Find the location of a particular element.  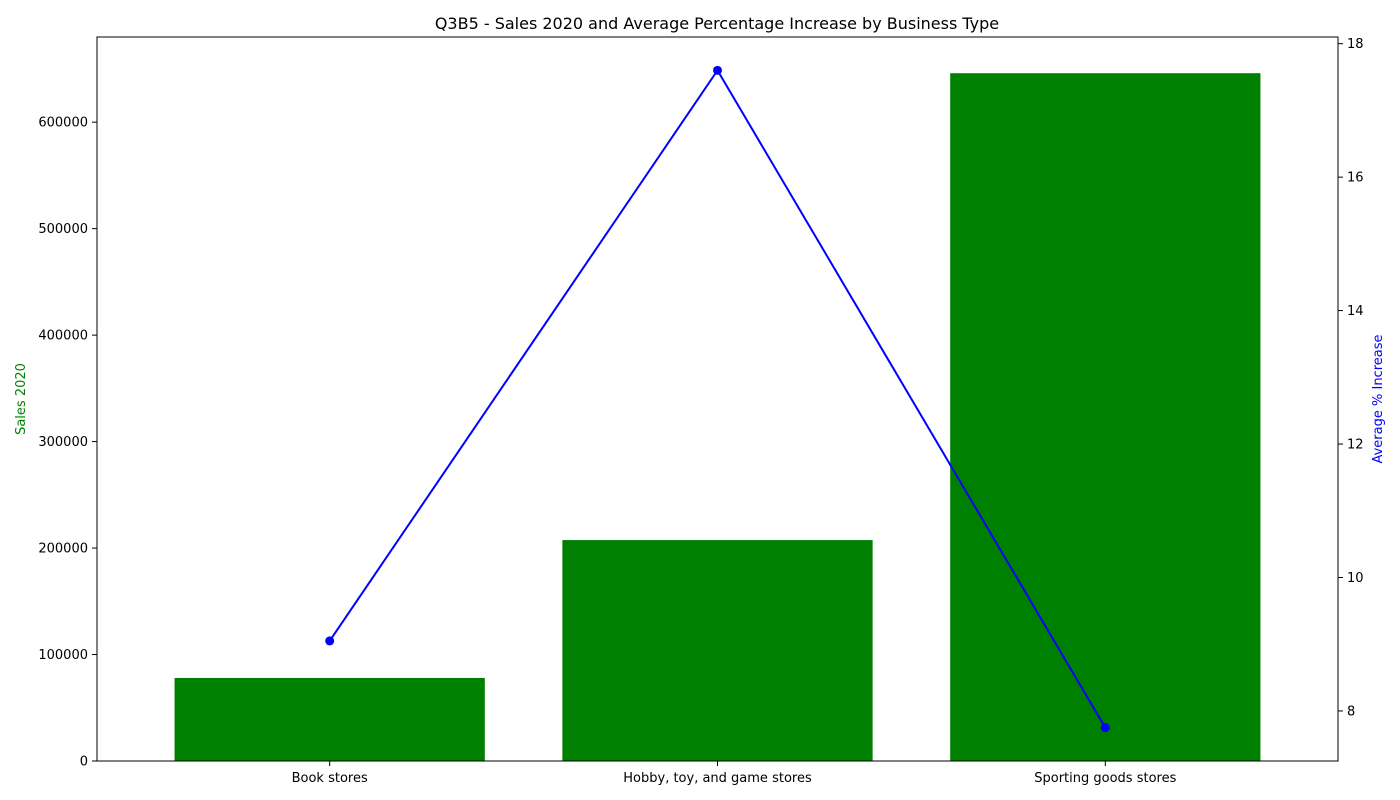

x-tick-label-2: Sporting goods stores is located at coordinates (1105, 778).